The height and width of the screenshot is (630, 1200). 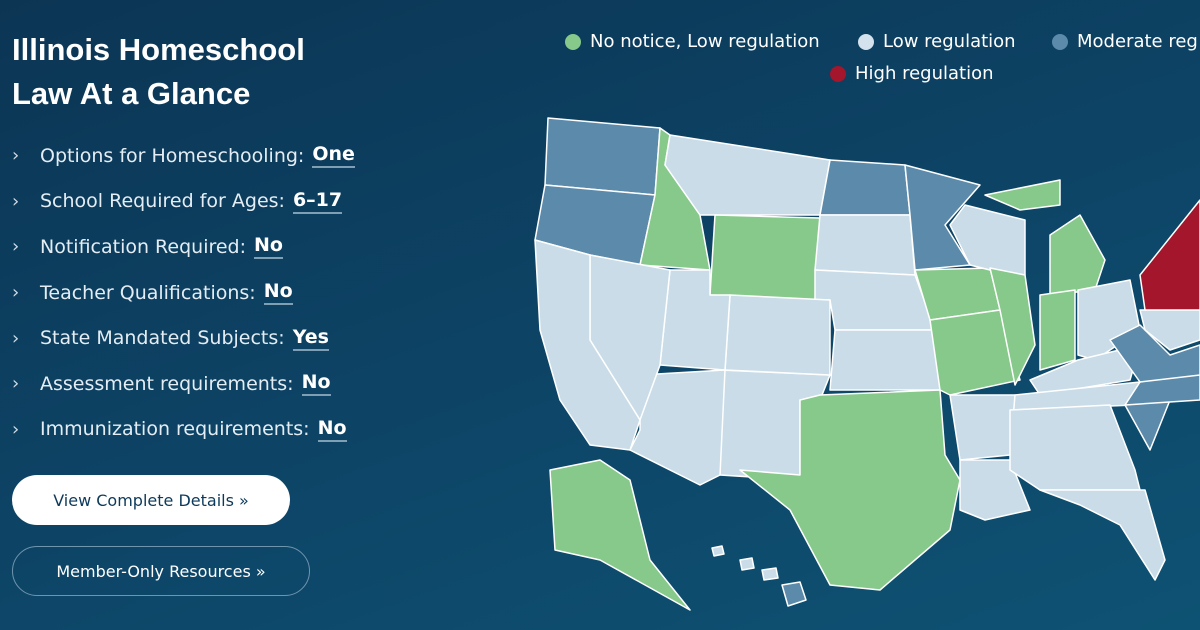 What do you see at coordinates (162, 338) in the screenshot?
I see `fact-label: State Mandated Subjects:` at bounding box center [162, 338].